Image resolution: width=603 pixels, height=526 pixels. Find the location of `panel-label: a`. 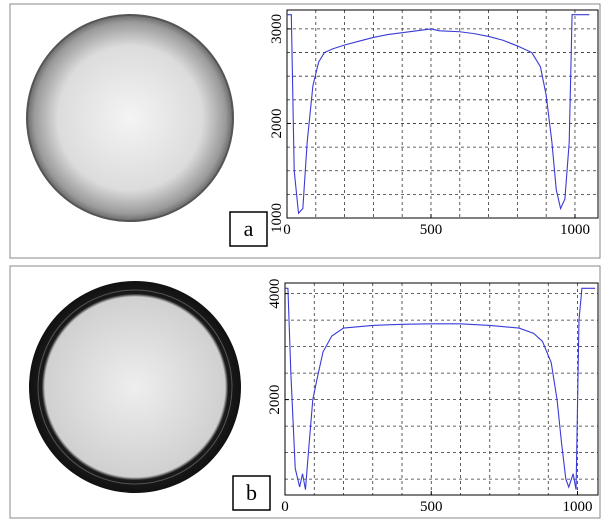

panel-label: a is located at coordinates (249, 228).